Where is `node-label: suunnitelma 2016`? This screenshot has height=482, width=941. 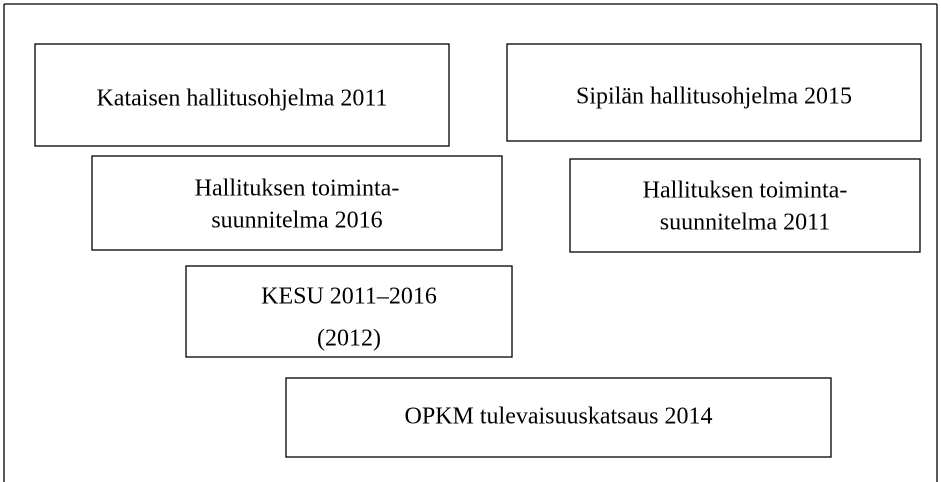
node-label: suunnitelma 2016 is located at coordinates (296, 221).